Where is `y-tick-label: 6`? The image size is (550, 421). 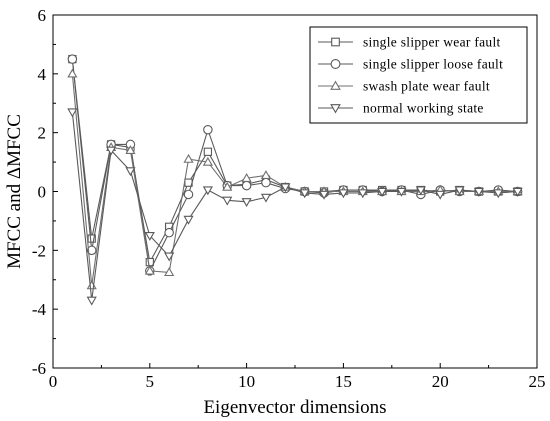 y-tick-label: 6 is located at coordinates (42, 15).